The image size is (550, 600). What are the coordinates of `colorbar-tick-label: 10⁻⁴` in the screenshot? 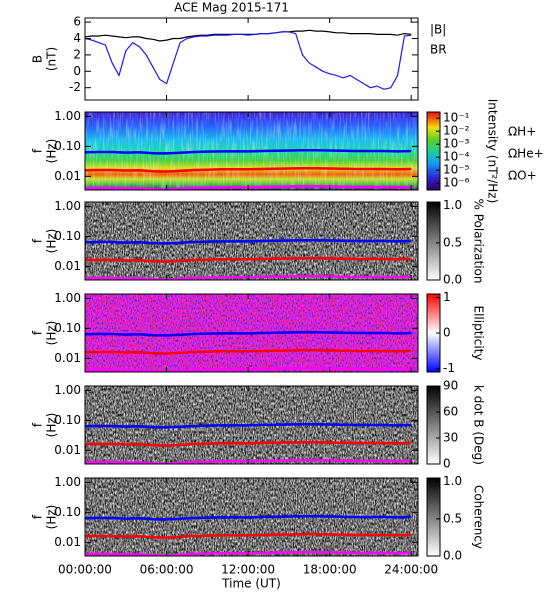 It's located at (456, 157).